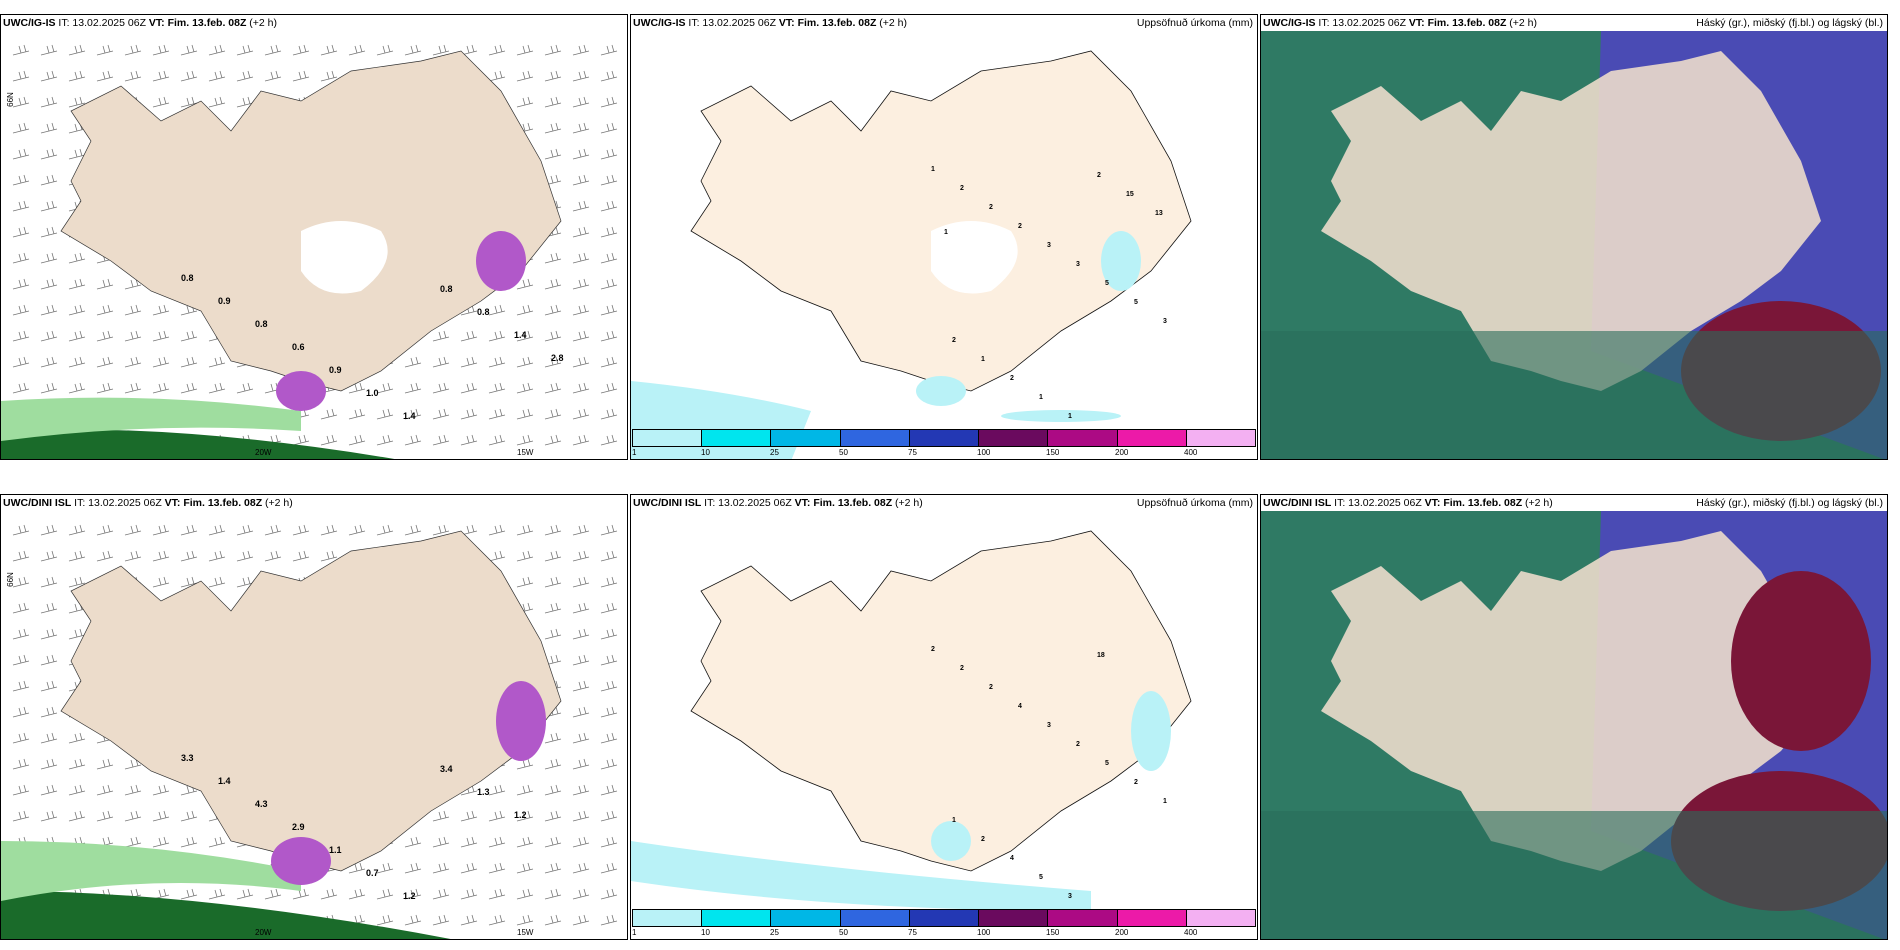  Describe the element at coordinates (298, 827) in the screenshot. I see `wind-value-label: 2.9` at that location.